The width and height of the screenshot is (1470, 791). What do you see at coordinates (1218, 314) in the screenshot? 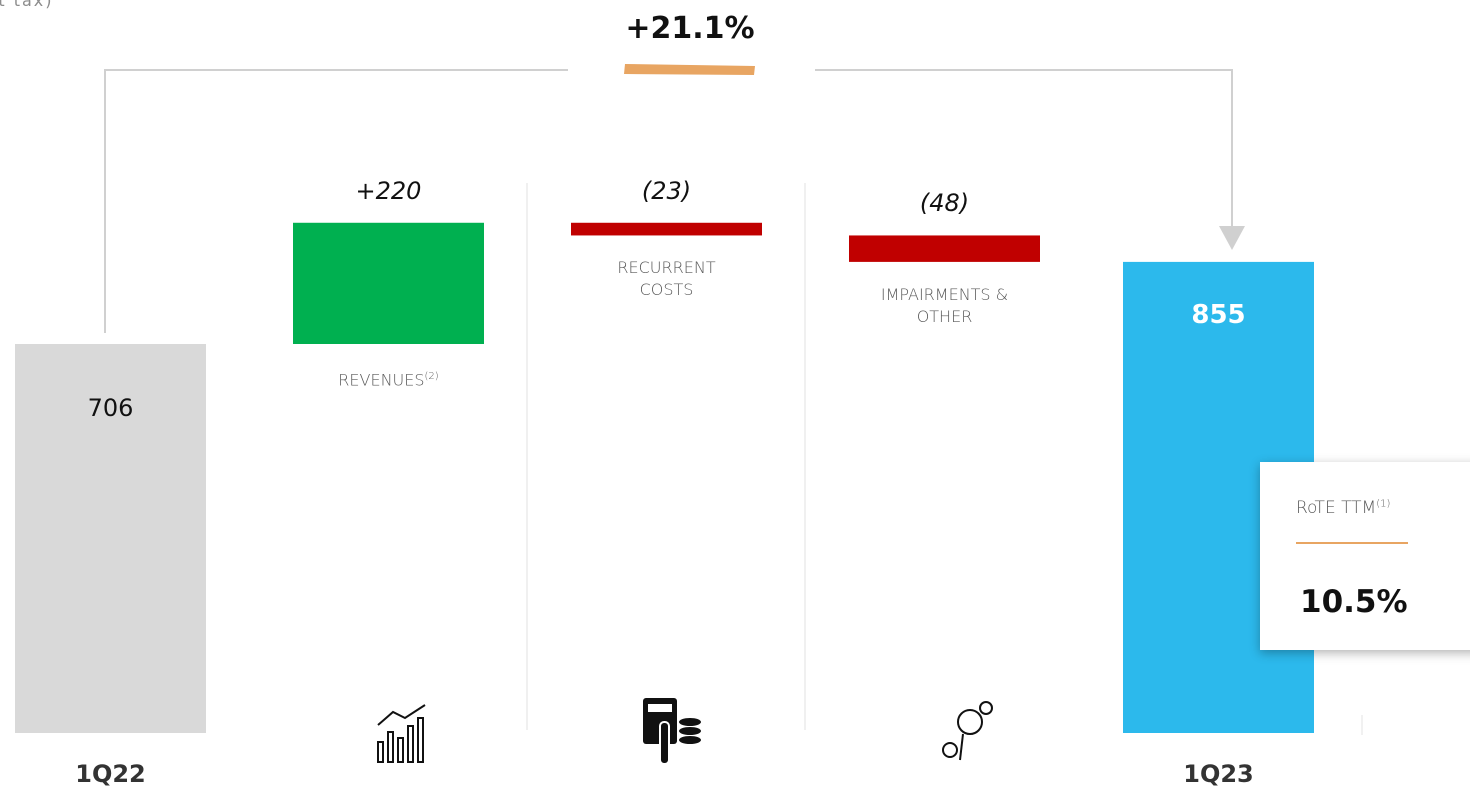
I see `value-label: 855` at bounding box center [1218, 314].